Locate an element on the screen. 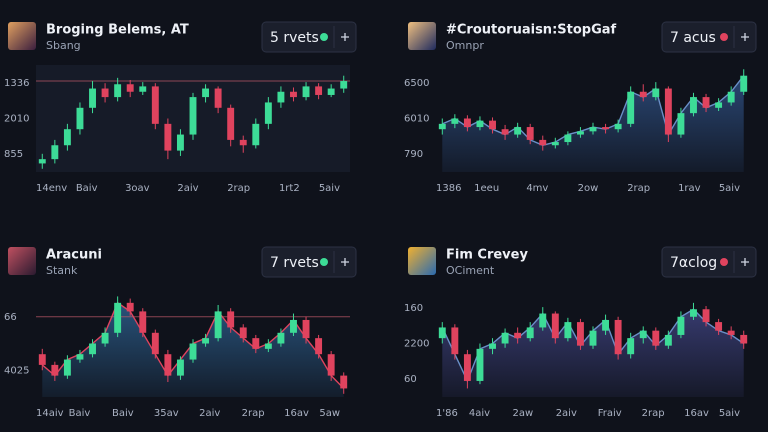 The width and height of the screenshot is (768, 432). x-axis-label: Fraiv is located at coordinates (610, 413).